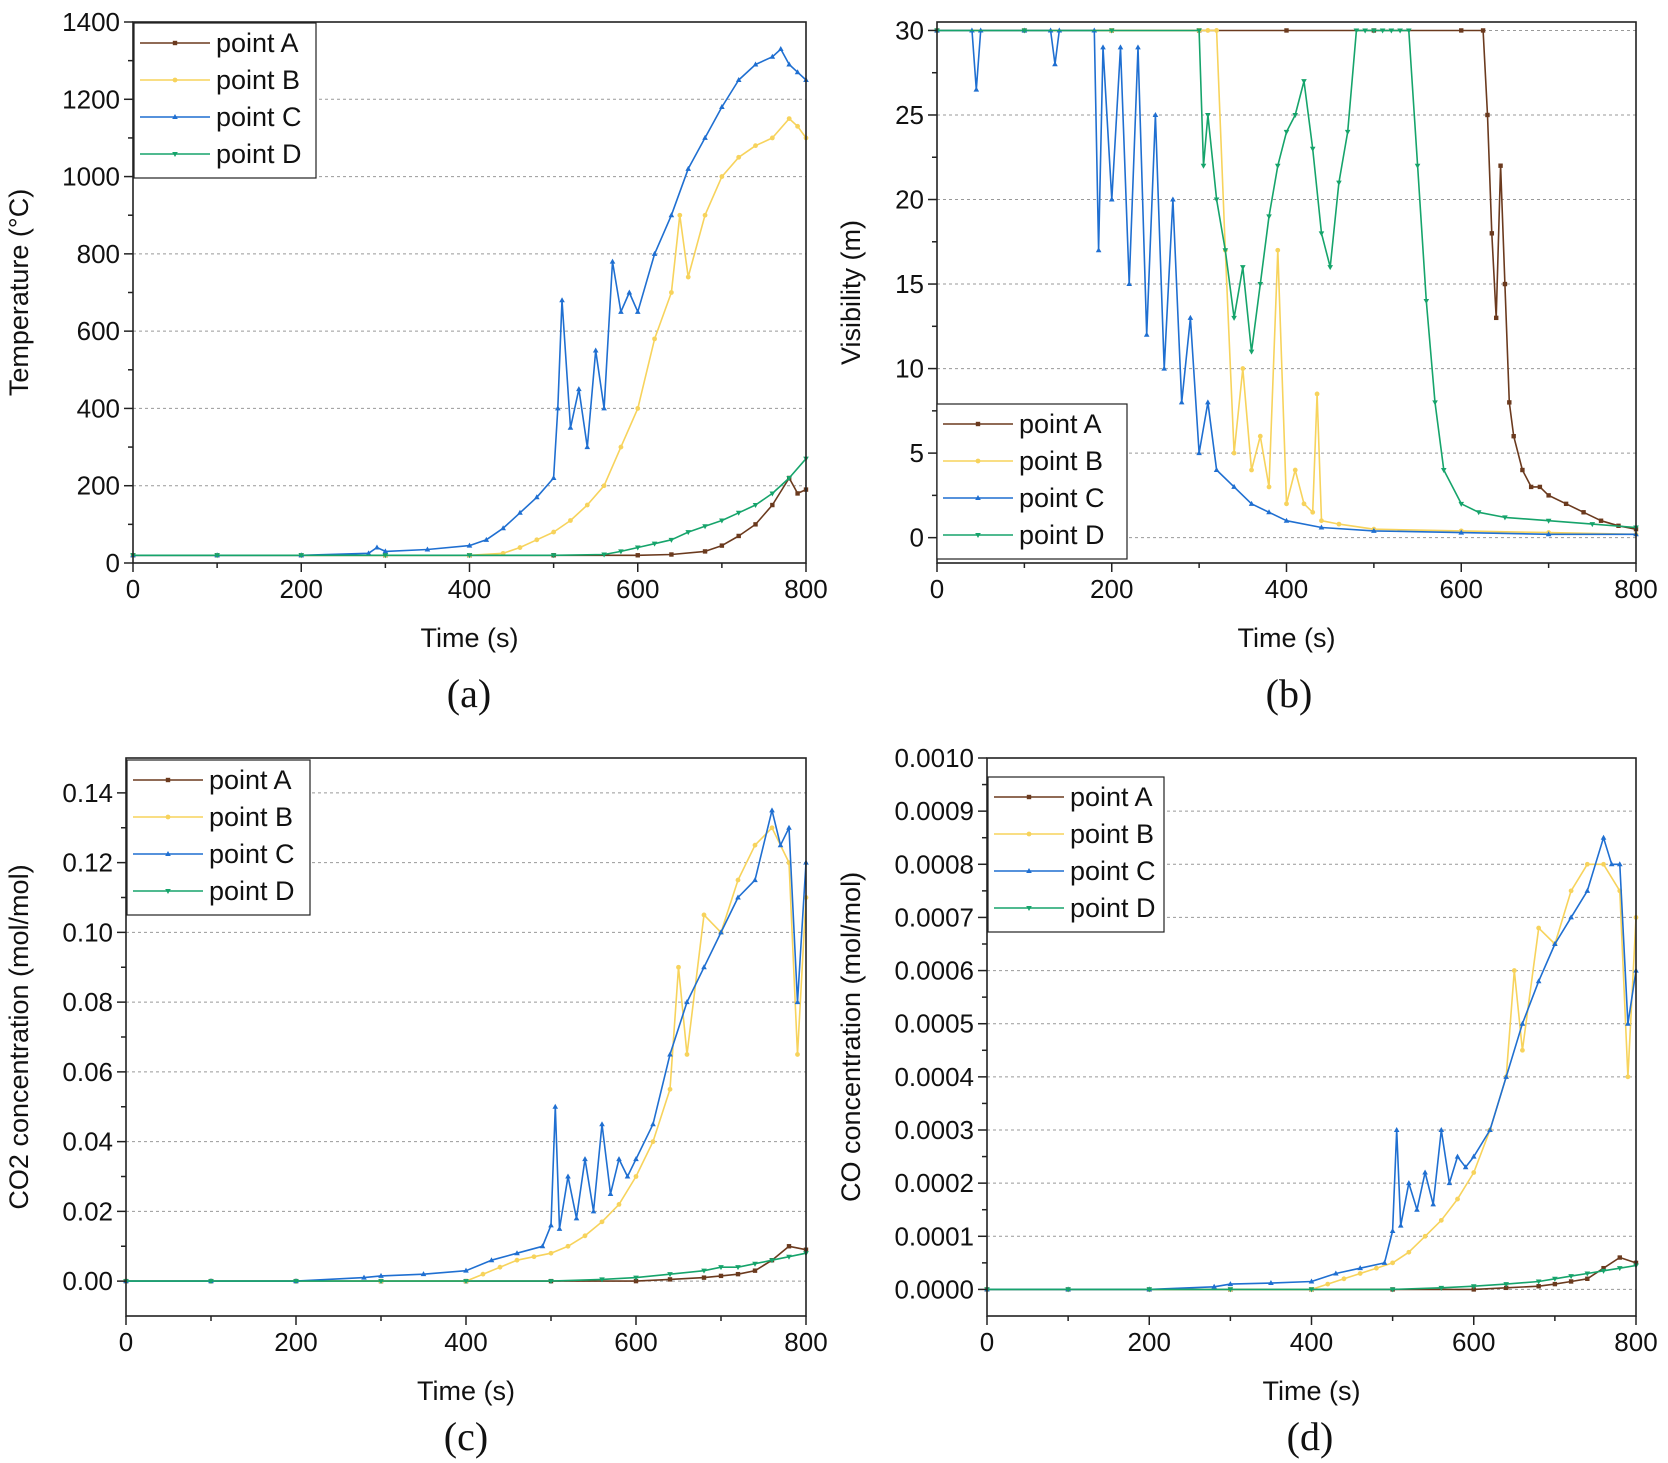  I want to click on y-tick-label: 0.0005, so click(934, 1024).